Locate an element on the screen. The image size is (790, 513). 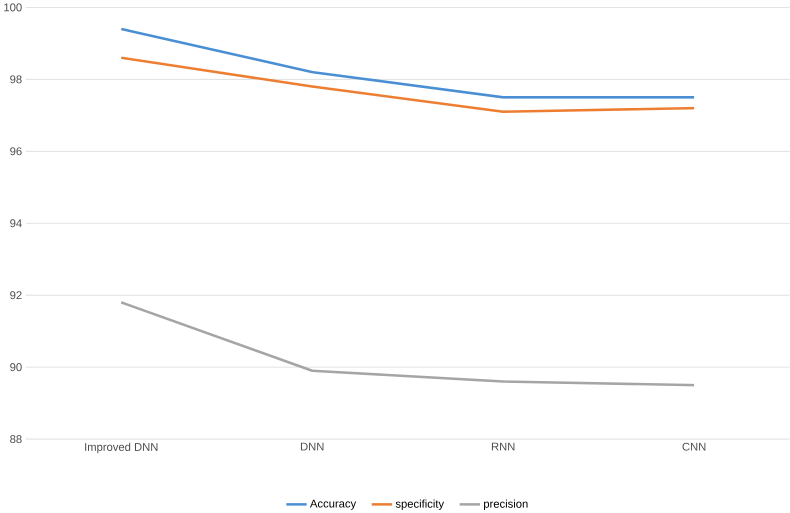
y-tick-label: 94 is located at coordinates (16, 223).